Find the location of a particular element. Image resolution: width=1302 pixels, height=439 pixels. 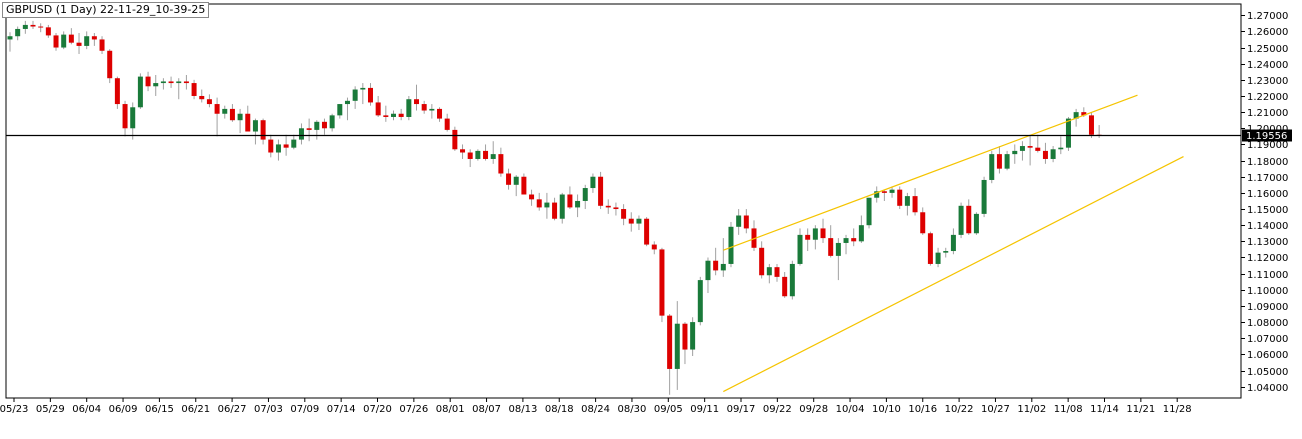

y-tick-label: 1.15000 is located at coordinates (1267, 210).